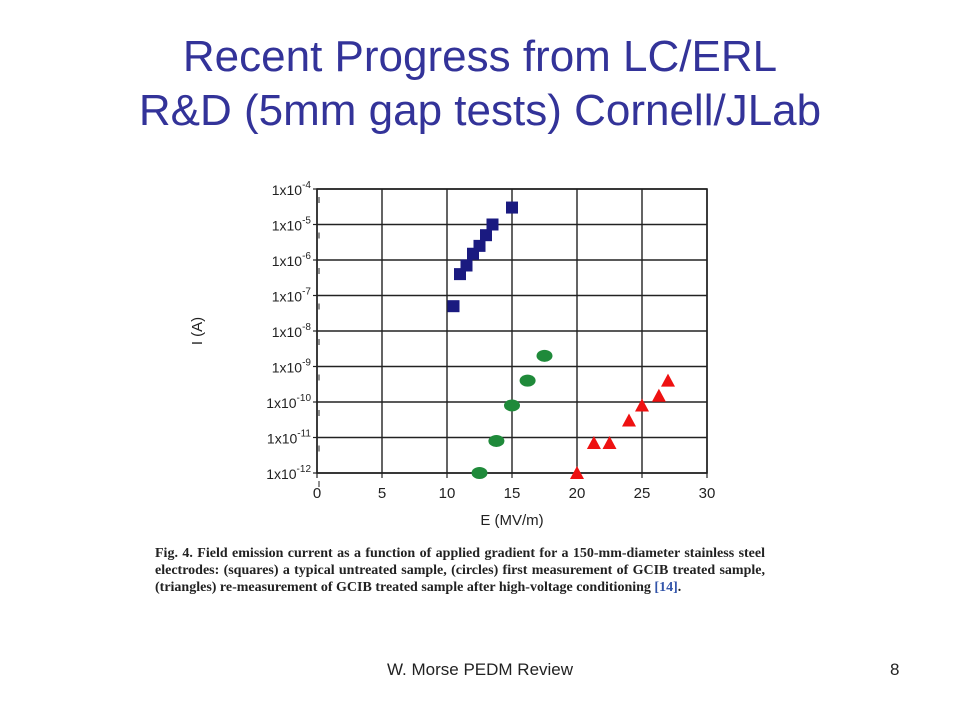 The width and height of the screenshot is (960, 720). I want to click on x-tick-label: 10, so click(447, 493).